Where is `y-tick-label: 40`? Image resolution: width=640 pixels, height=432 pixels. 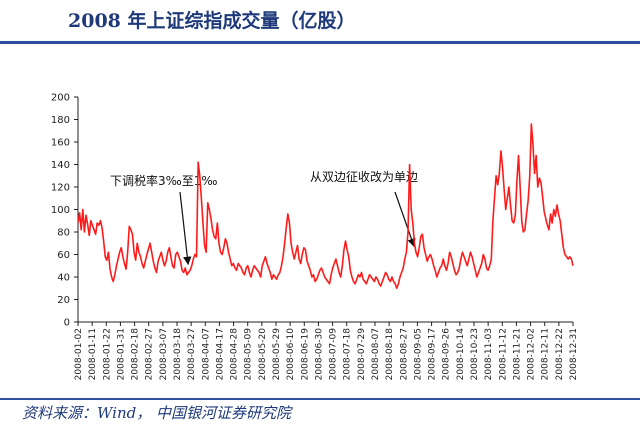 y-tick-label: 40 is located at coordinates (63, 278).